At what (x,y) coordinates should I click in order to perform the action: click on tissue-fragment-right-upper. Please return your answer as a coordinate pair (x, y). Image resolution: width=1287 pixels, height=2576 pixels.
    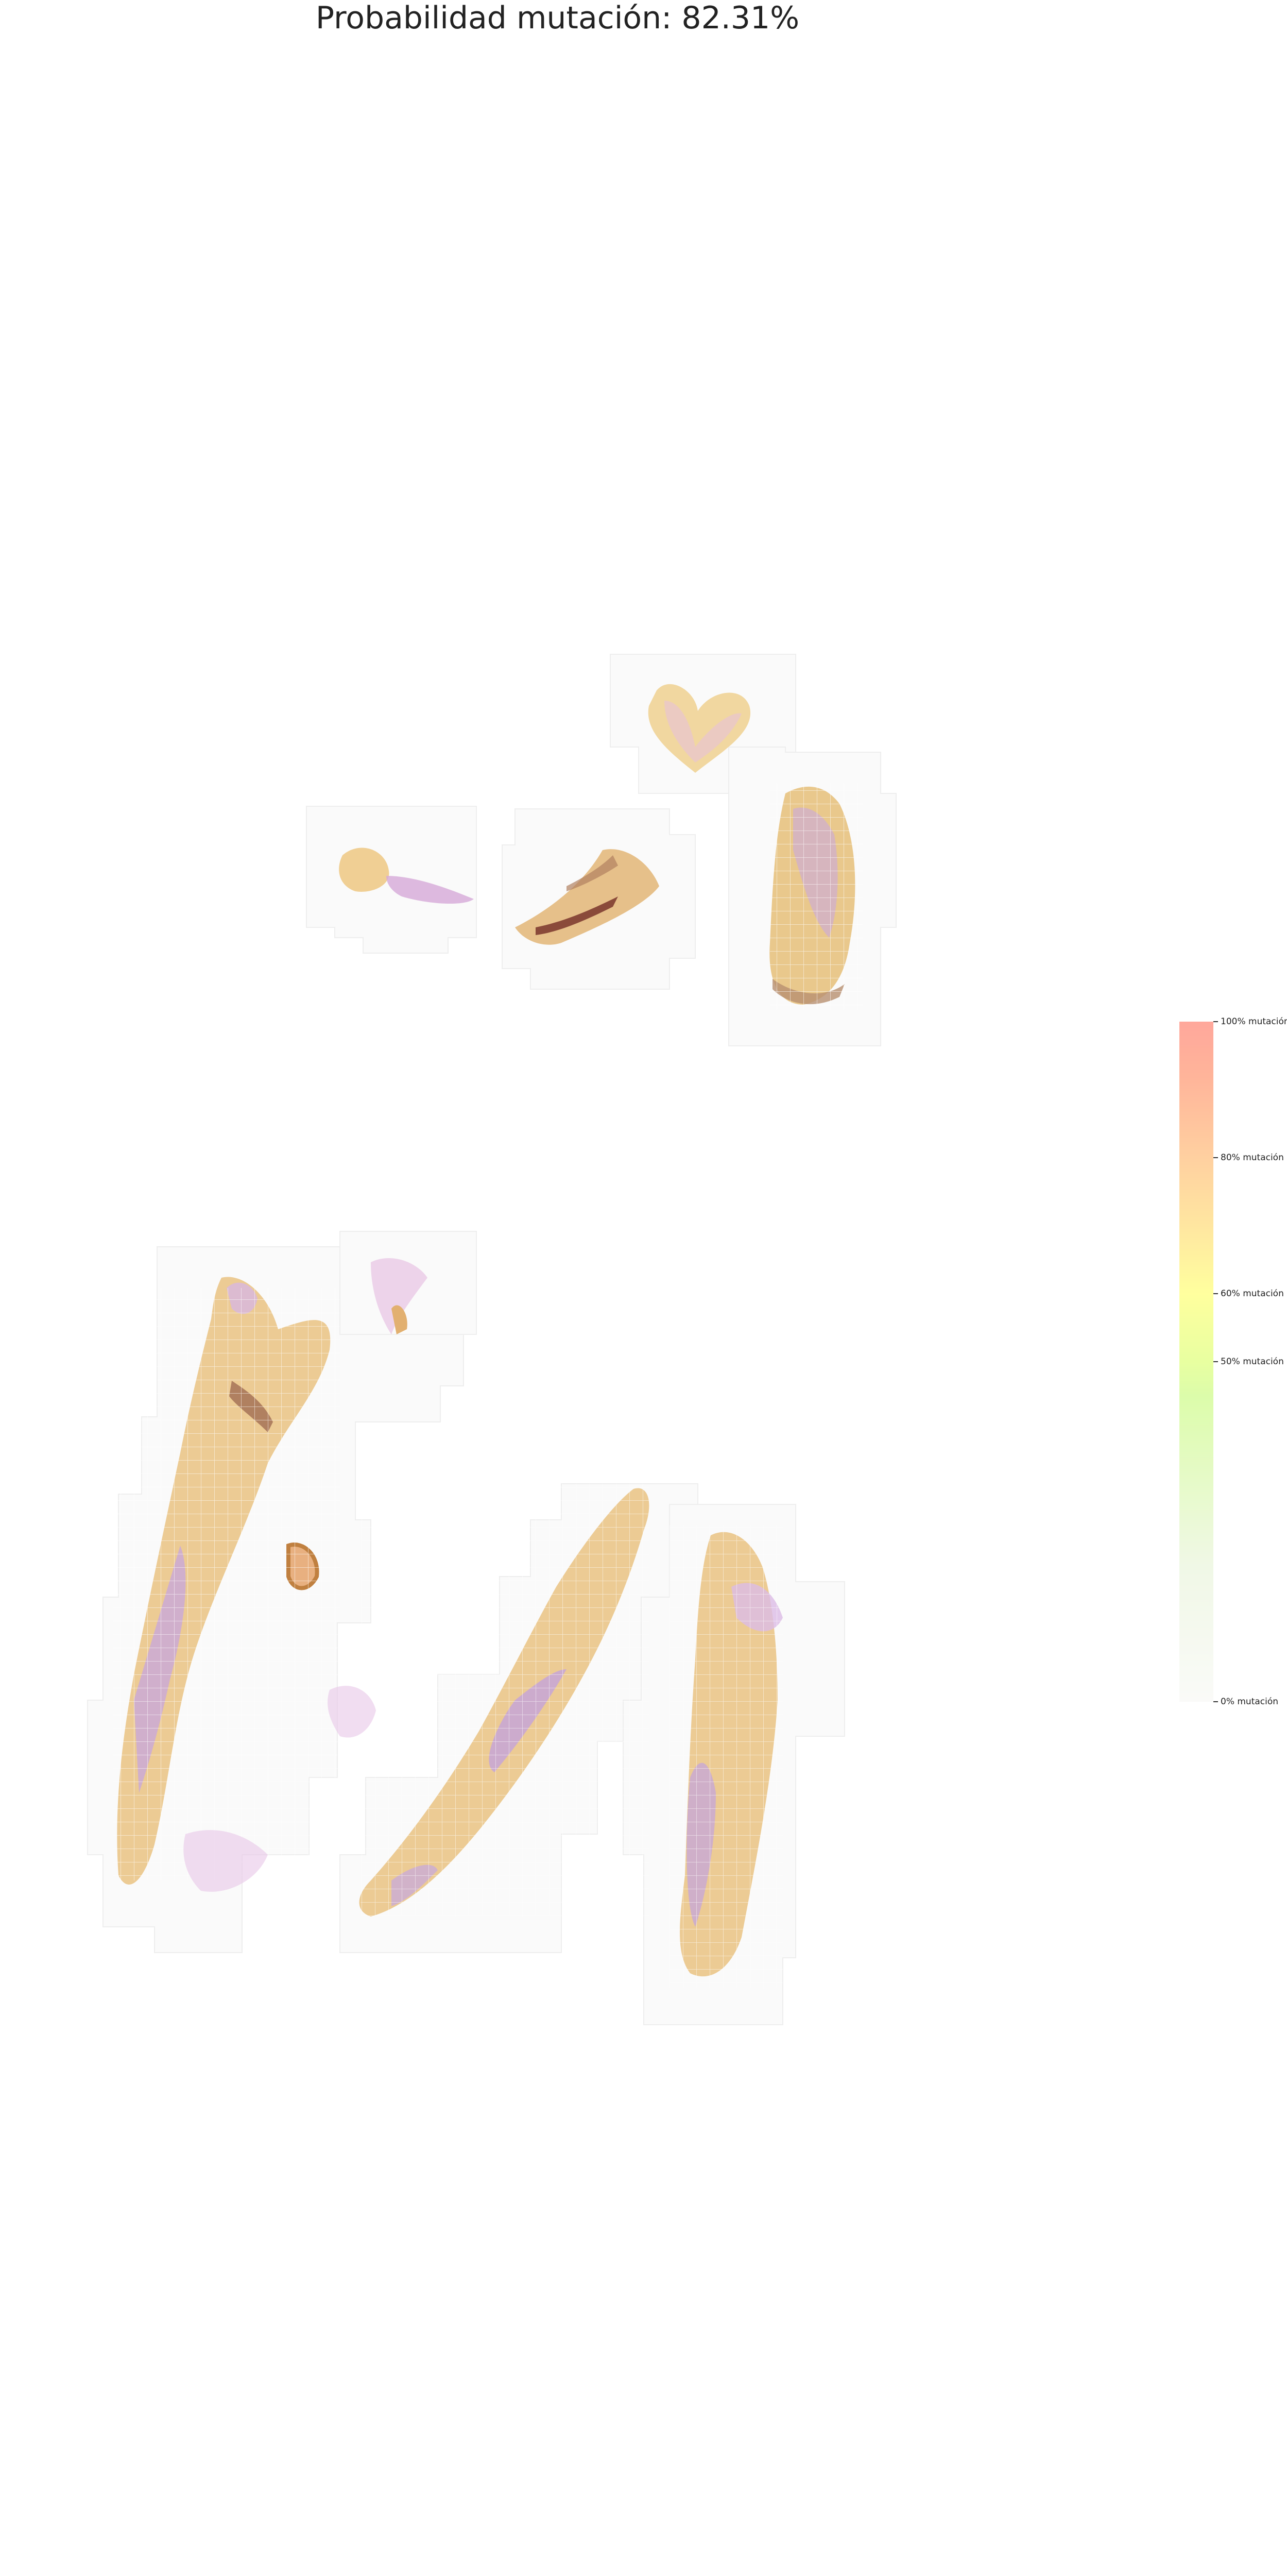
    Looking at the image, I should click on (816, 896).